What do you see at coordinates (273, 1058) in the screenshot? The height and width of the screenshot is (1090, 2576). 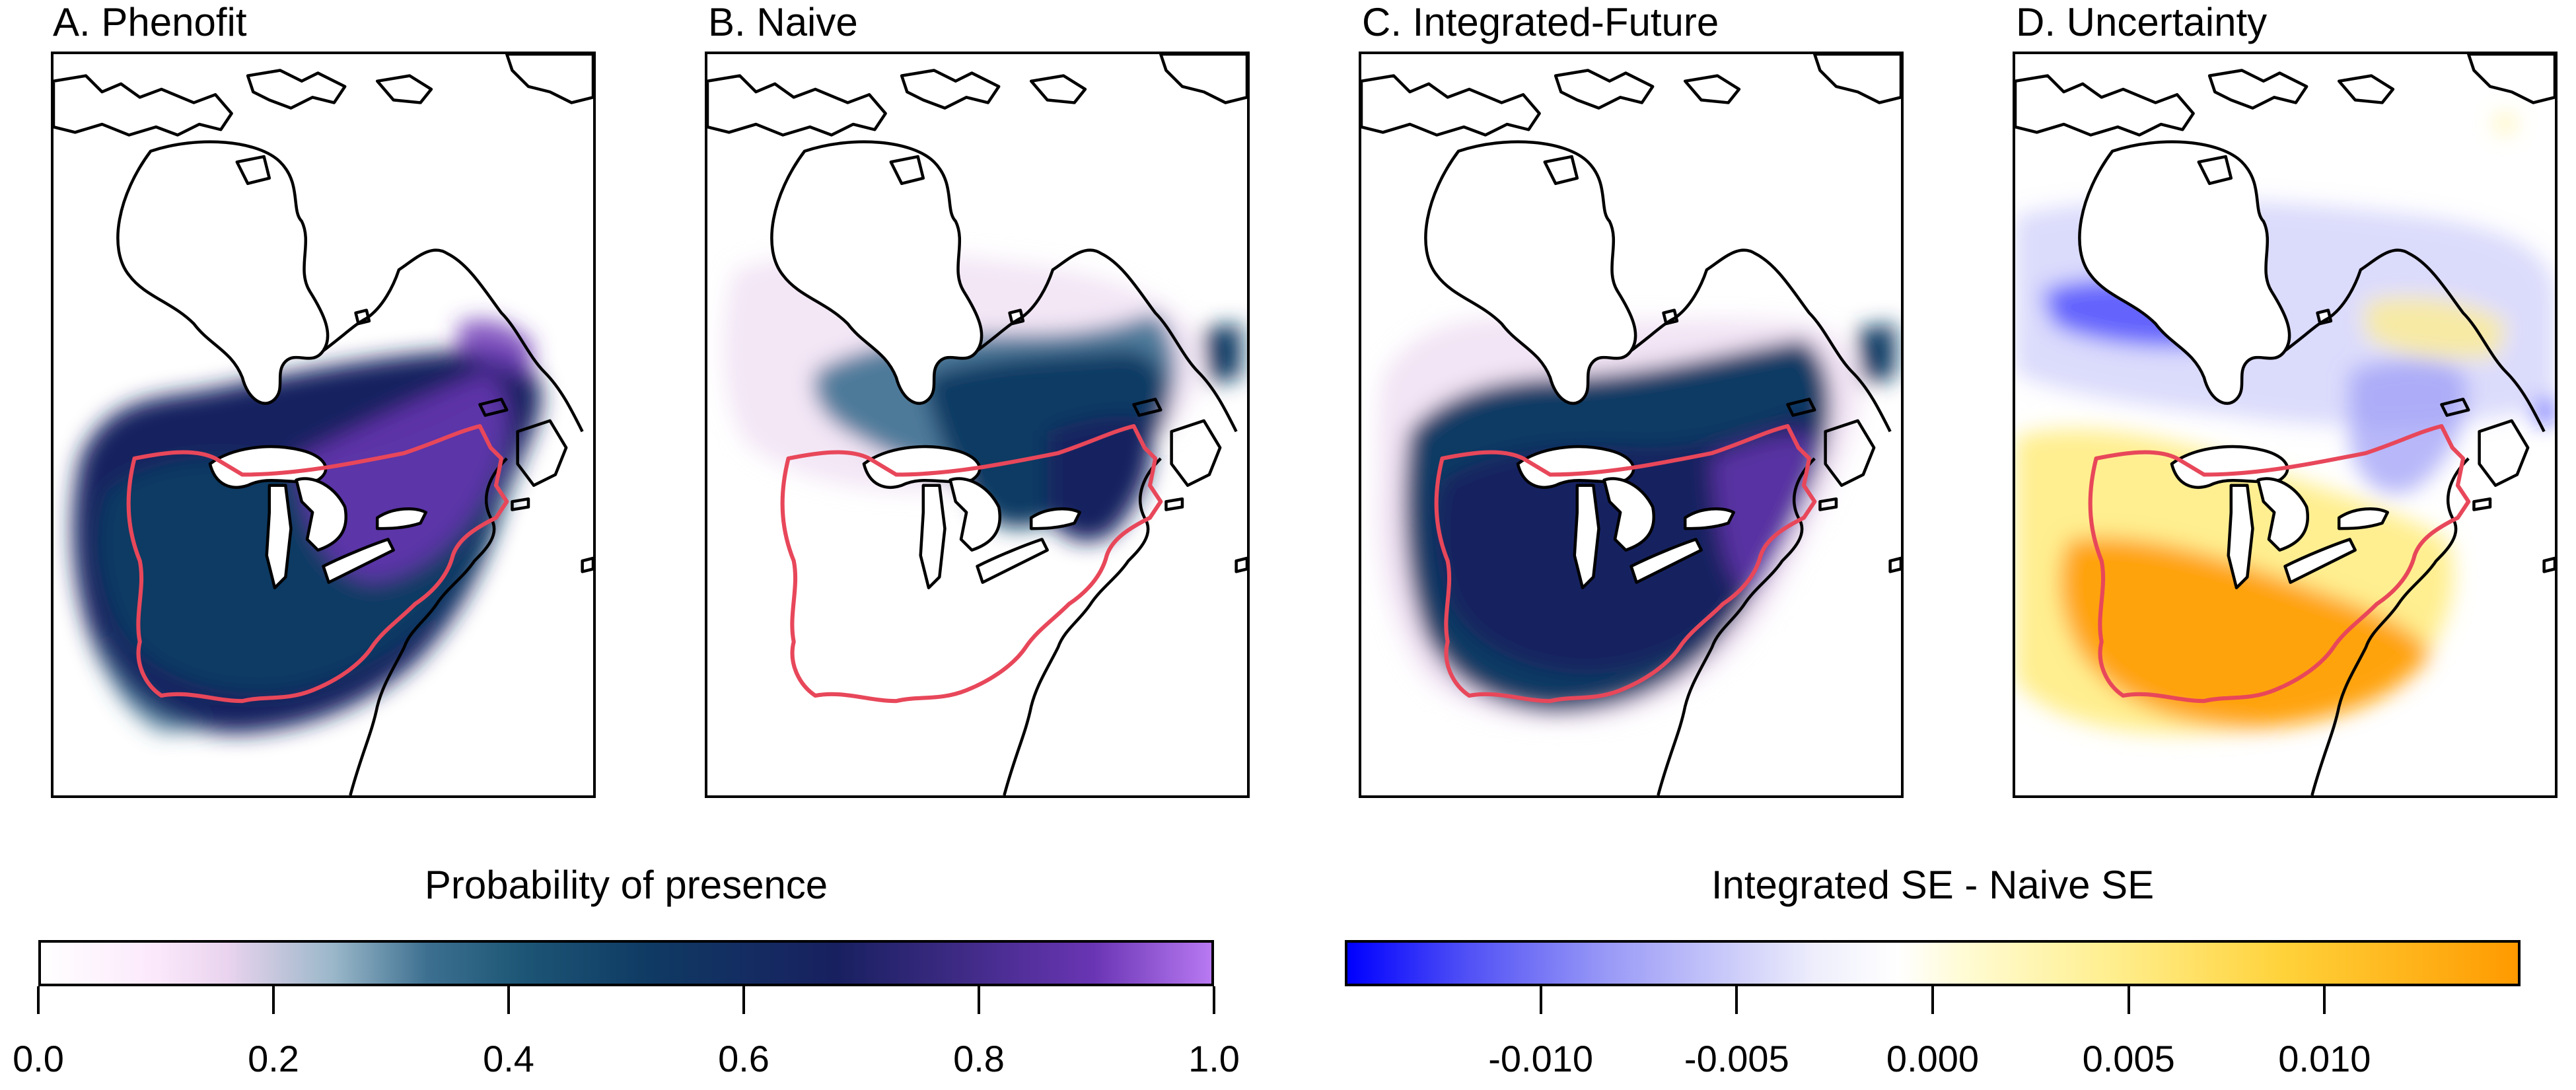 I see `probability-tick-label: 0.2` at bounding box center [273, 1058].